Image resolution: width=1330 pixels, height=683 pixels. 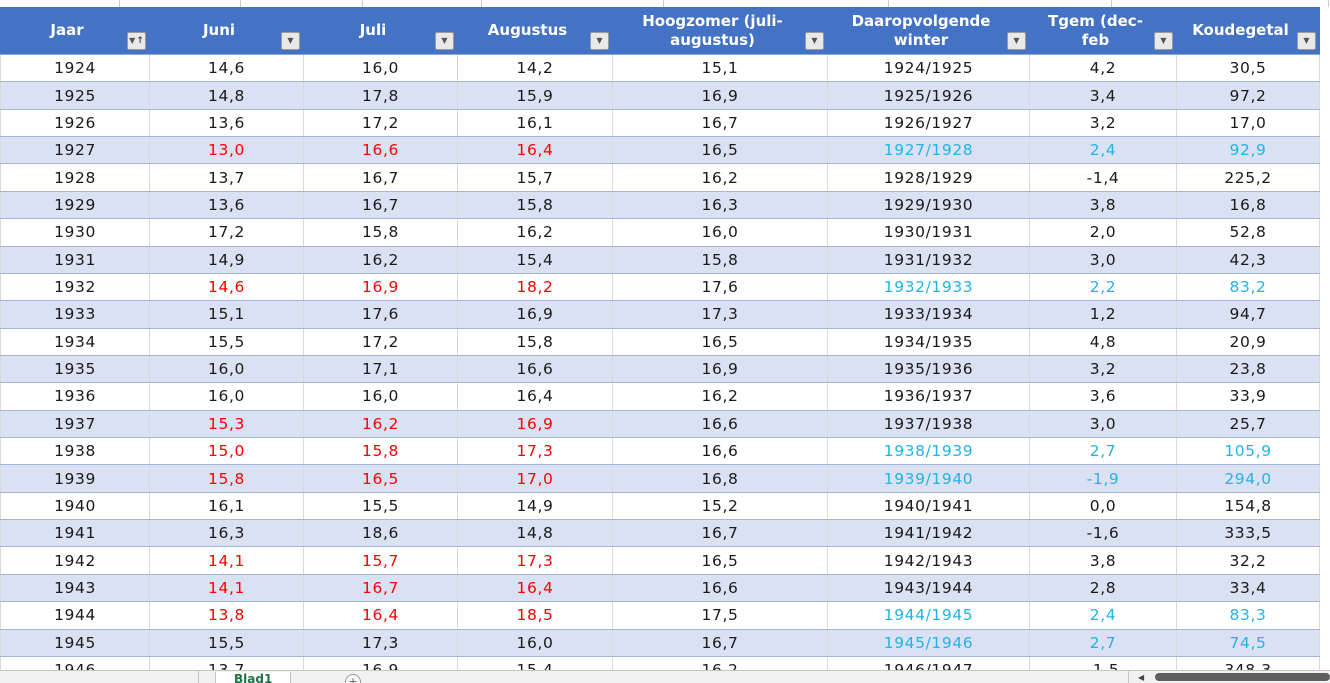 I want to click on table-cell-juni: 16,3, so click(x=227, y=533).